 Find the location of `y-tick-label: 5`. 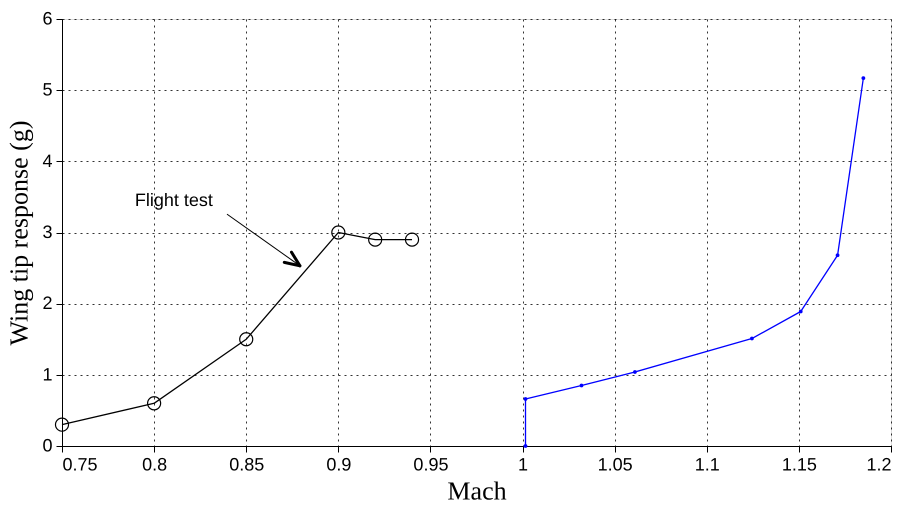

y-tick-label: 5 is located at coordinates (47, 90).